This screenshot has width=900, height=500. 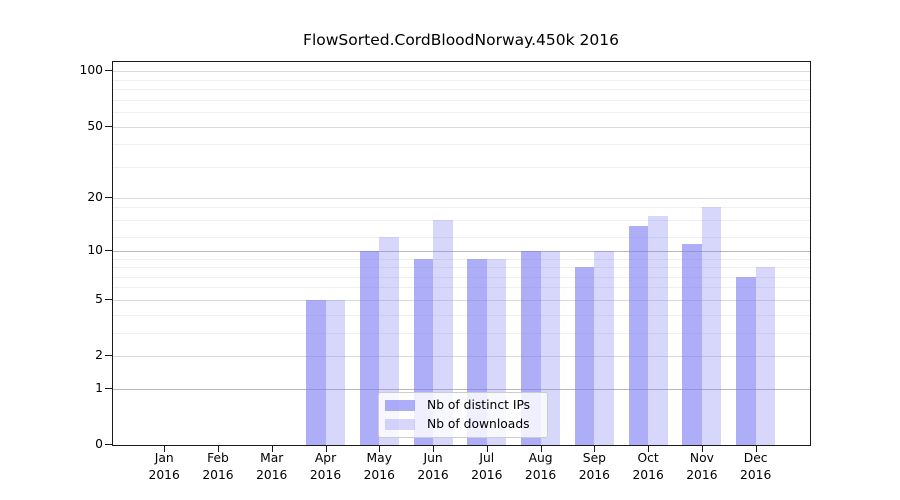 What do you see at coordinates (99, 444) in the screenshot?
I see `y-axis-tick-label: 0` at bounding box center [99, 444].